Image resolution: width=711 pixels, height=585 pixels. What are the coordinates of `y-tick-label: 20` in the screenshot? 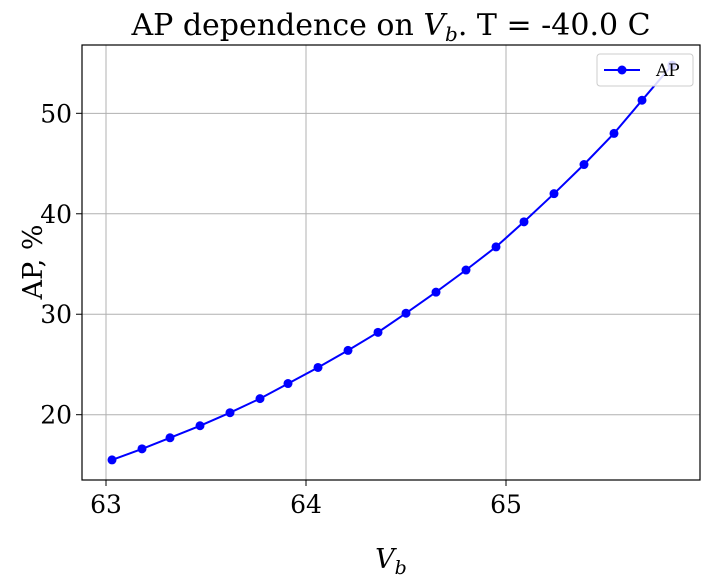 It's located at (56, 415).